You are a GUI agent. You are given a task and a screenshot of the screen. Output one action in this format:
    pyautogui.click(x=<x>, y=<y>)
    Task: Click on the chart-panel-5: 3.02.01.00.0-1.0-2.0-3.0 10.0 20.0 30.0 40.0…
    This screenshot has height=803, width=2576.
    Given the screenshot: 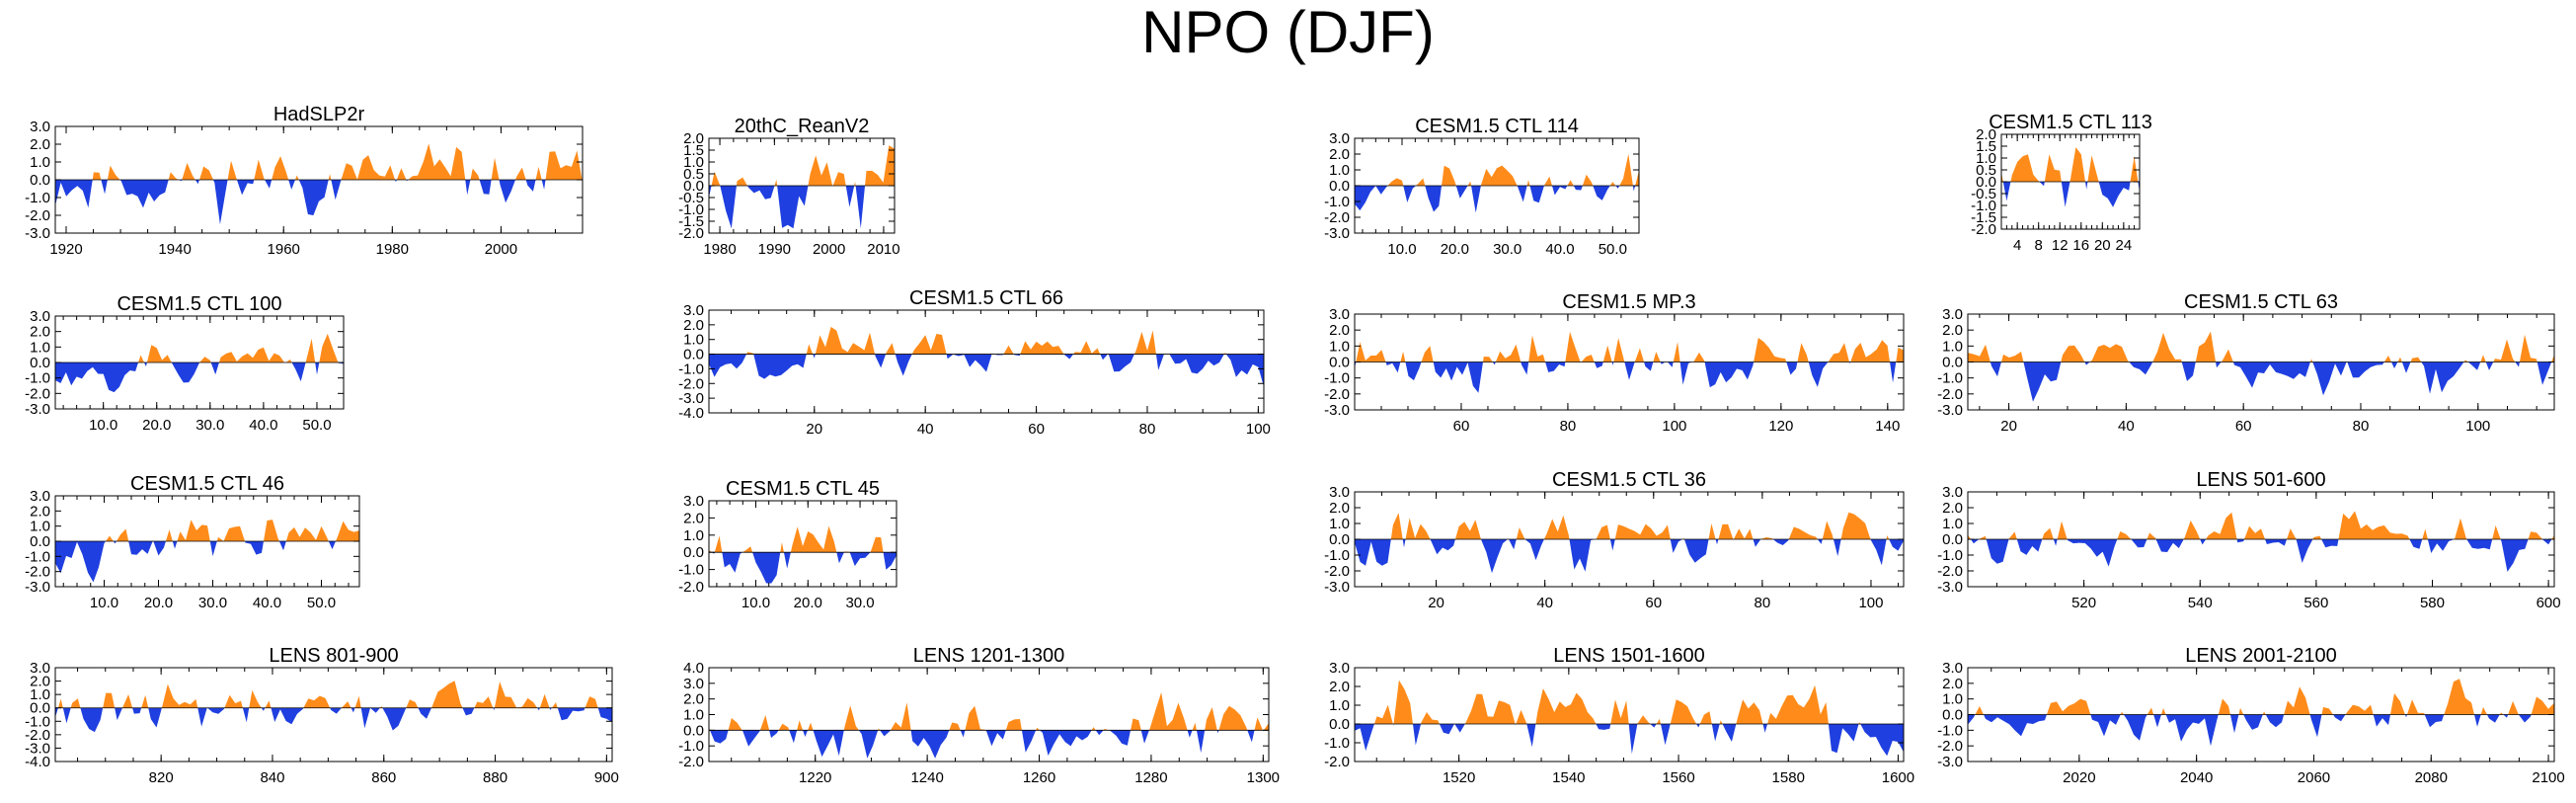 What is the action you would take?
    pyautogui.click(x=185, y=363)
    